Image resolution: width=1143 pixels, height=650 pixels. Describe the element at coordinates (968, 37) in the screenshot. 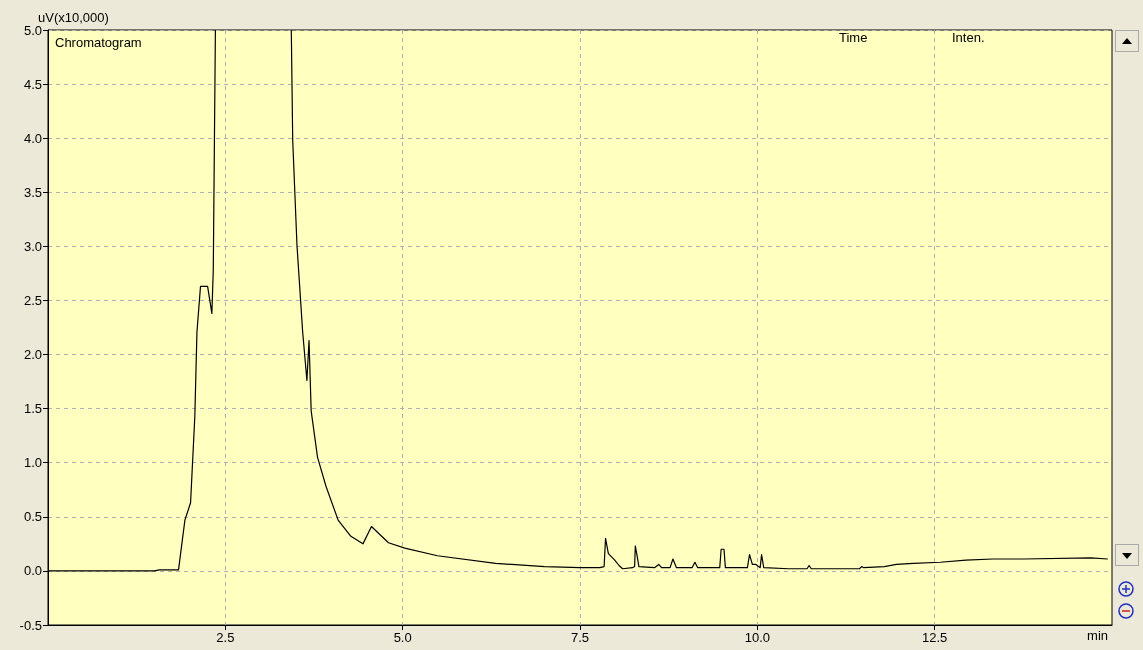

I see `annotation: Inten.` at that location.